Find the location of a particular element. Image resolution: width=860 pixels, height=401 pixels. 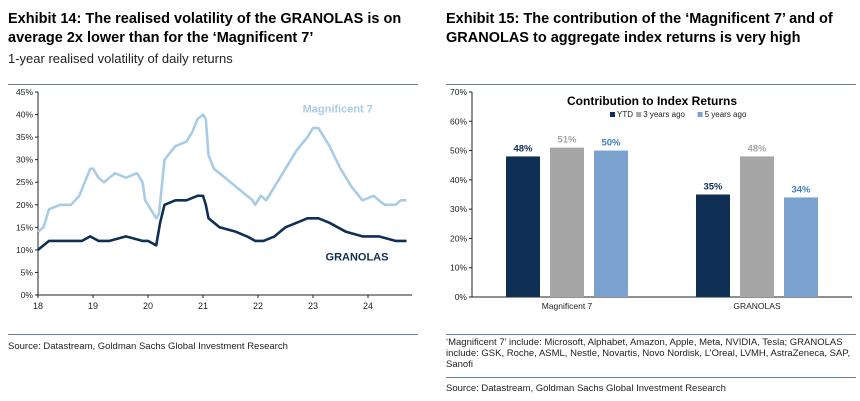

bar-value-label: 51% is located at coordinates (567, 140).